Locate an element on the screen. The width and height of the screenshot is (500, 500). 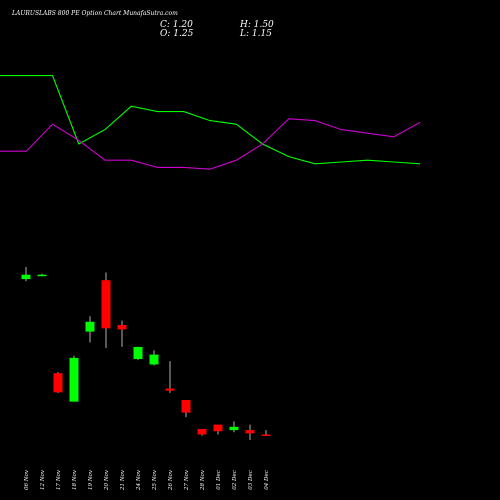
x-tick-label: 01 Dec is located at coordinates (219, 480).